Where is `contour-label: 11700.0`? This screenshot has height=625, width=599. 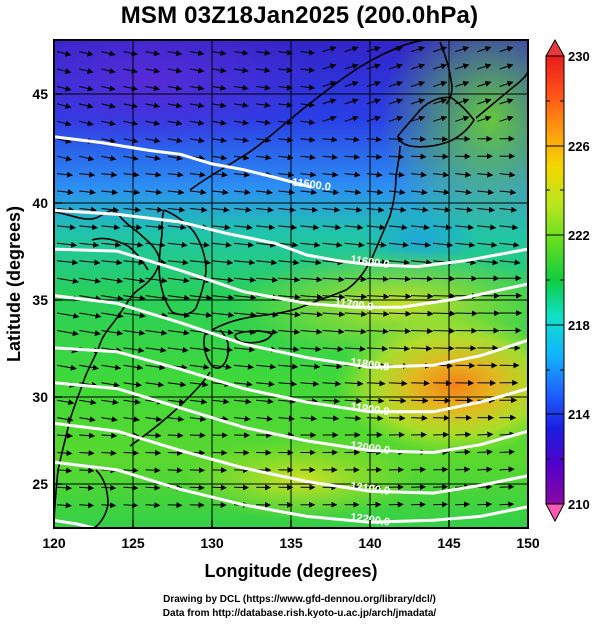 contour-label: 11700.0 is located at coordinates (354, 304).